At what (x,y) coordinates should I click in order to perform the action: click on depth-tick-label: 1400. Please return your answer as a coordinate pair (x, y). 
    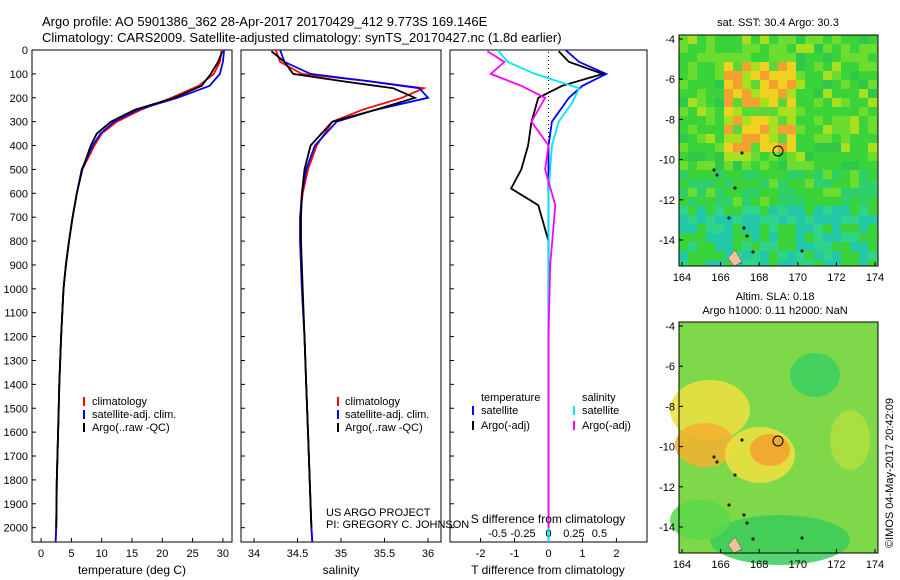
    Looking at the image, I should click on (16, 385).